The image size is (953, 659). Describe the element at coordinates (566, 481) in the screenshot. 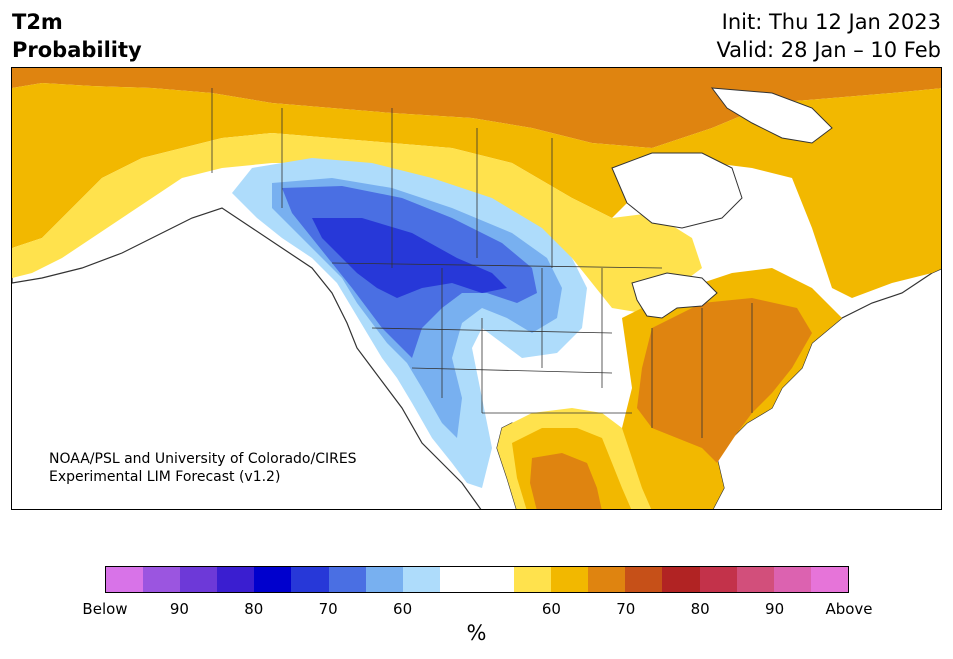

I see `orange-zone-south` at that location.